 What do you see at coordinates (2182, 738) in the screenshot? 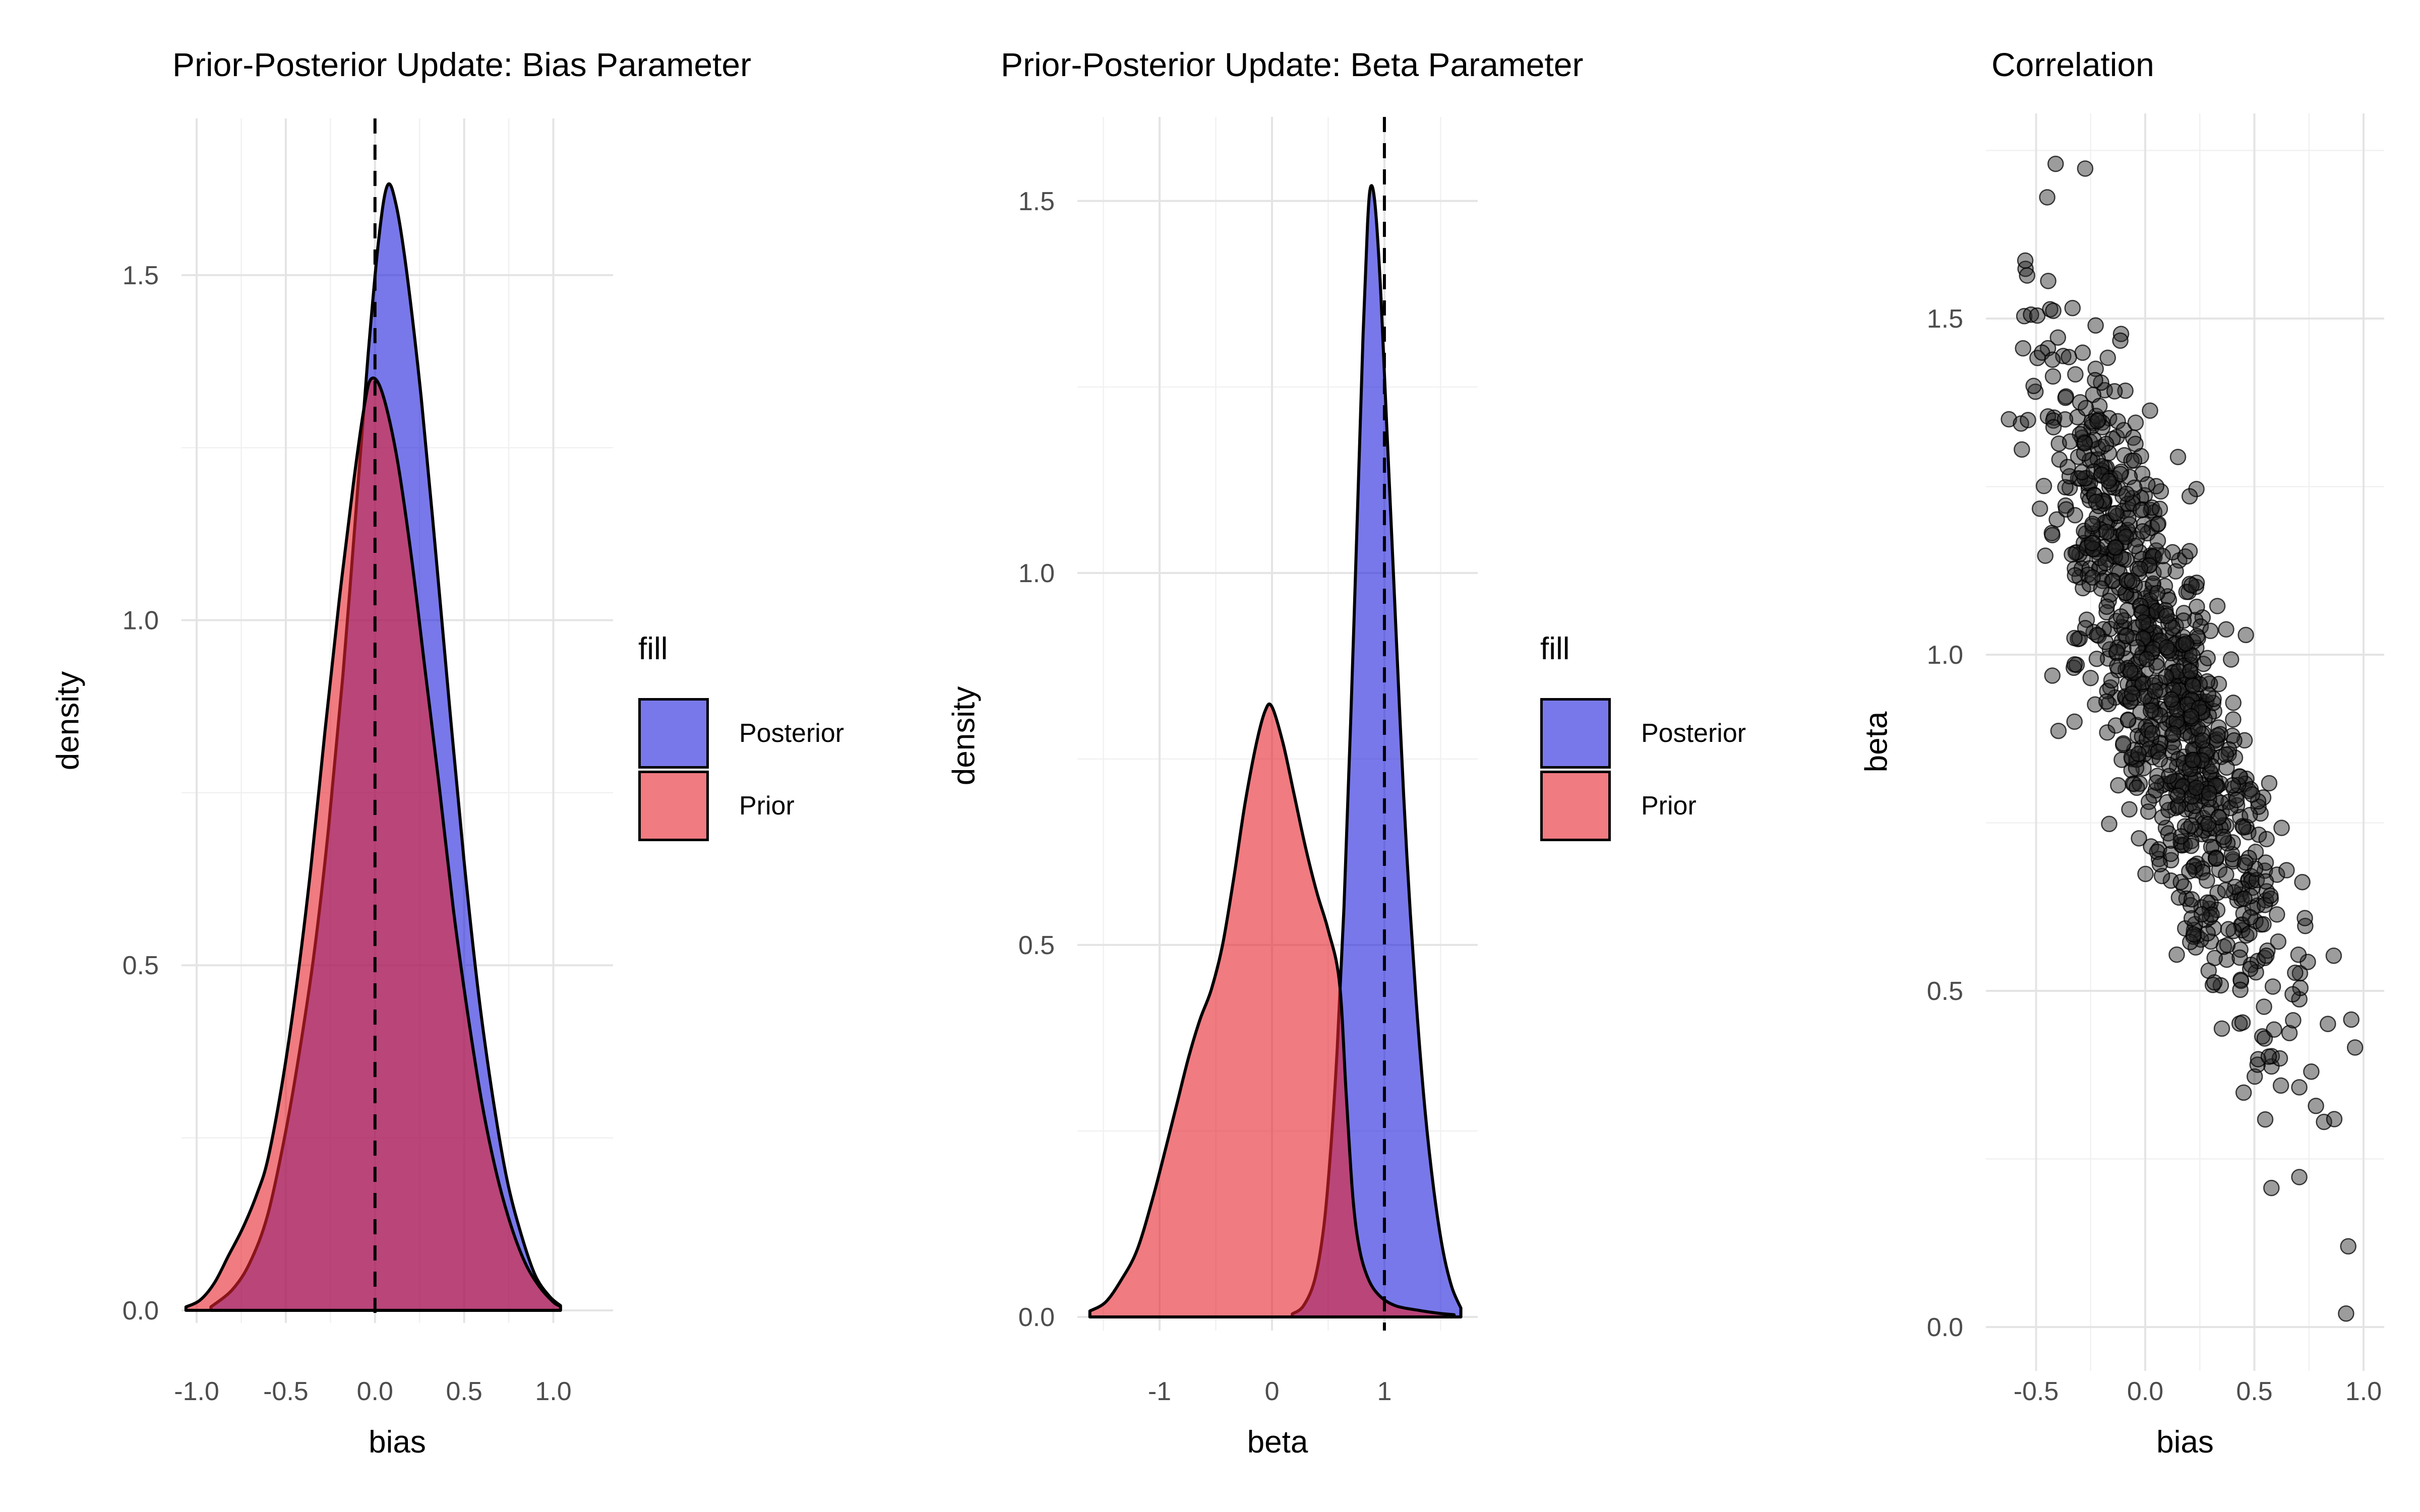
I see `scatter-points` at bounding box center [2182, 738].